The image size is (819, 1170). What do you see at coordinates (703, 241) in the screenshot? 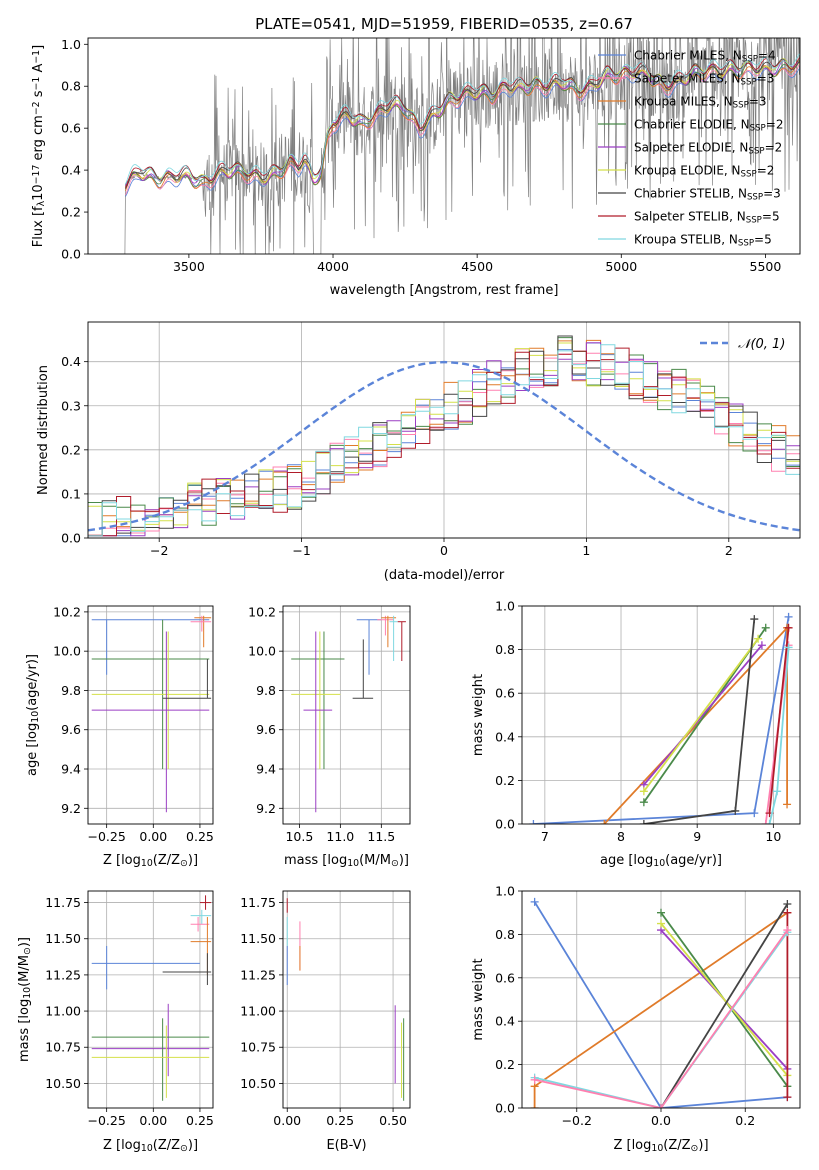
I see `legend-label: Kroupa STELIB, NSSP=5` at bounding box center [703, 241].